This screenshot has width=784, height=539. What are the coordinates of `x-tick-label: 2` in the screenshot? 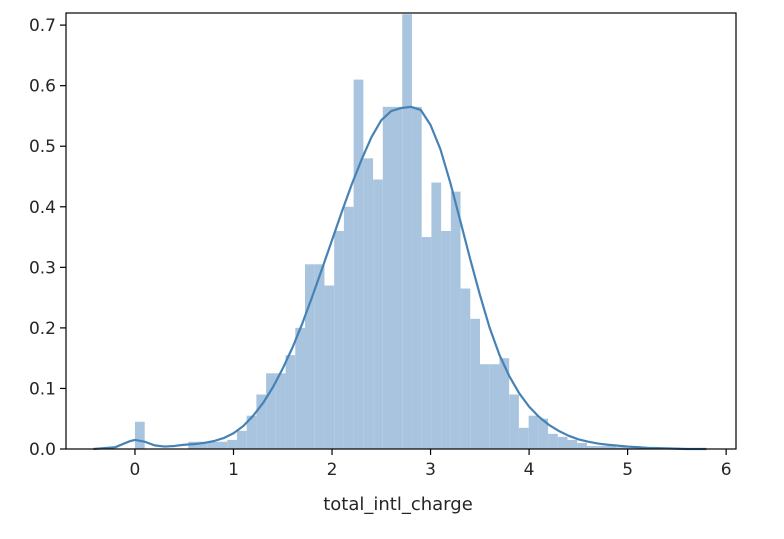 It's located at (332, 470).